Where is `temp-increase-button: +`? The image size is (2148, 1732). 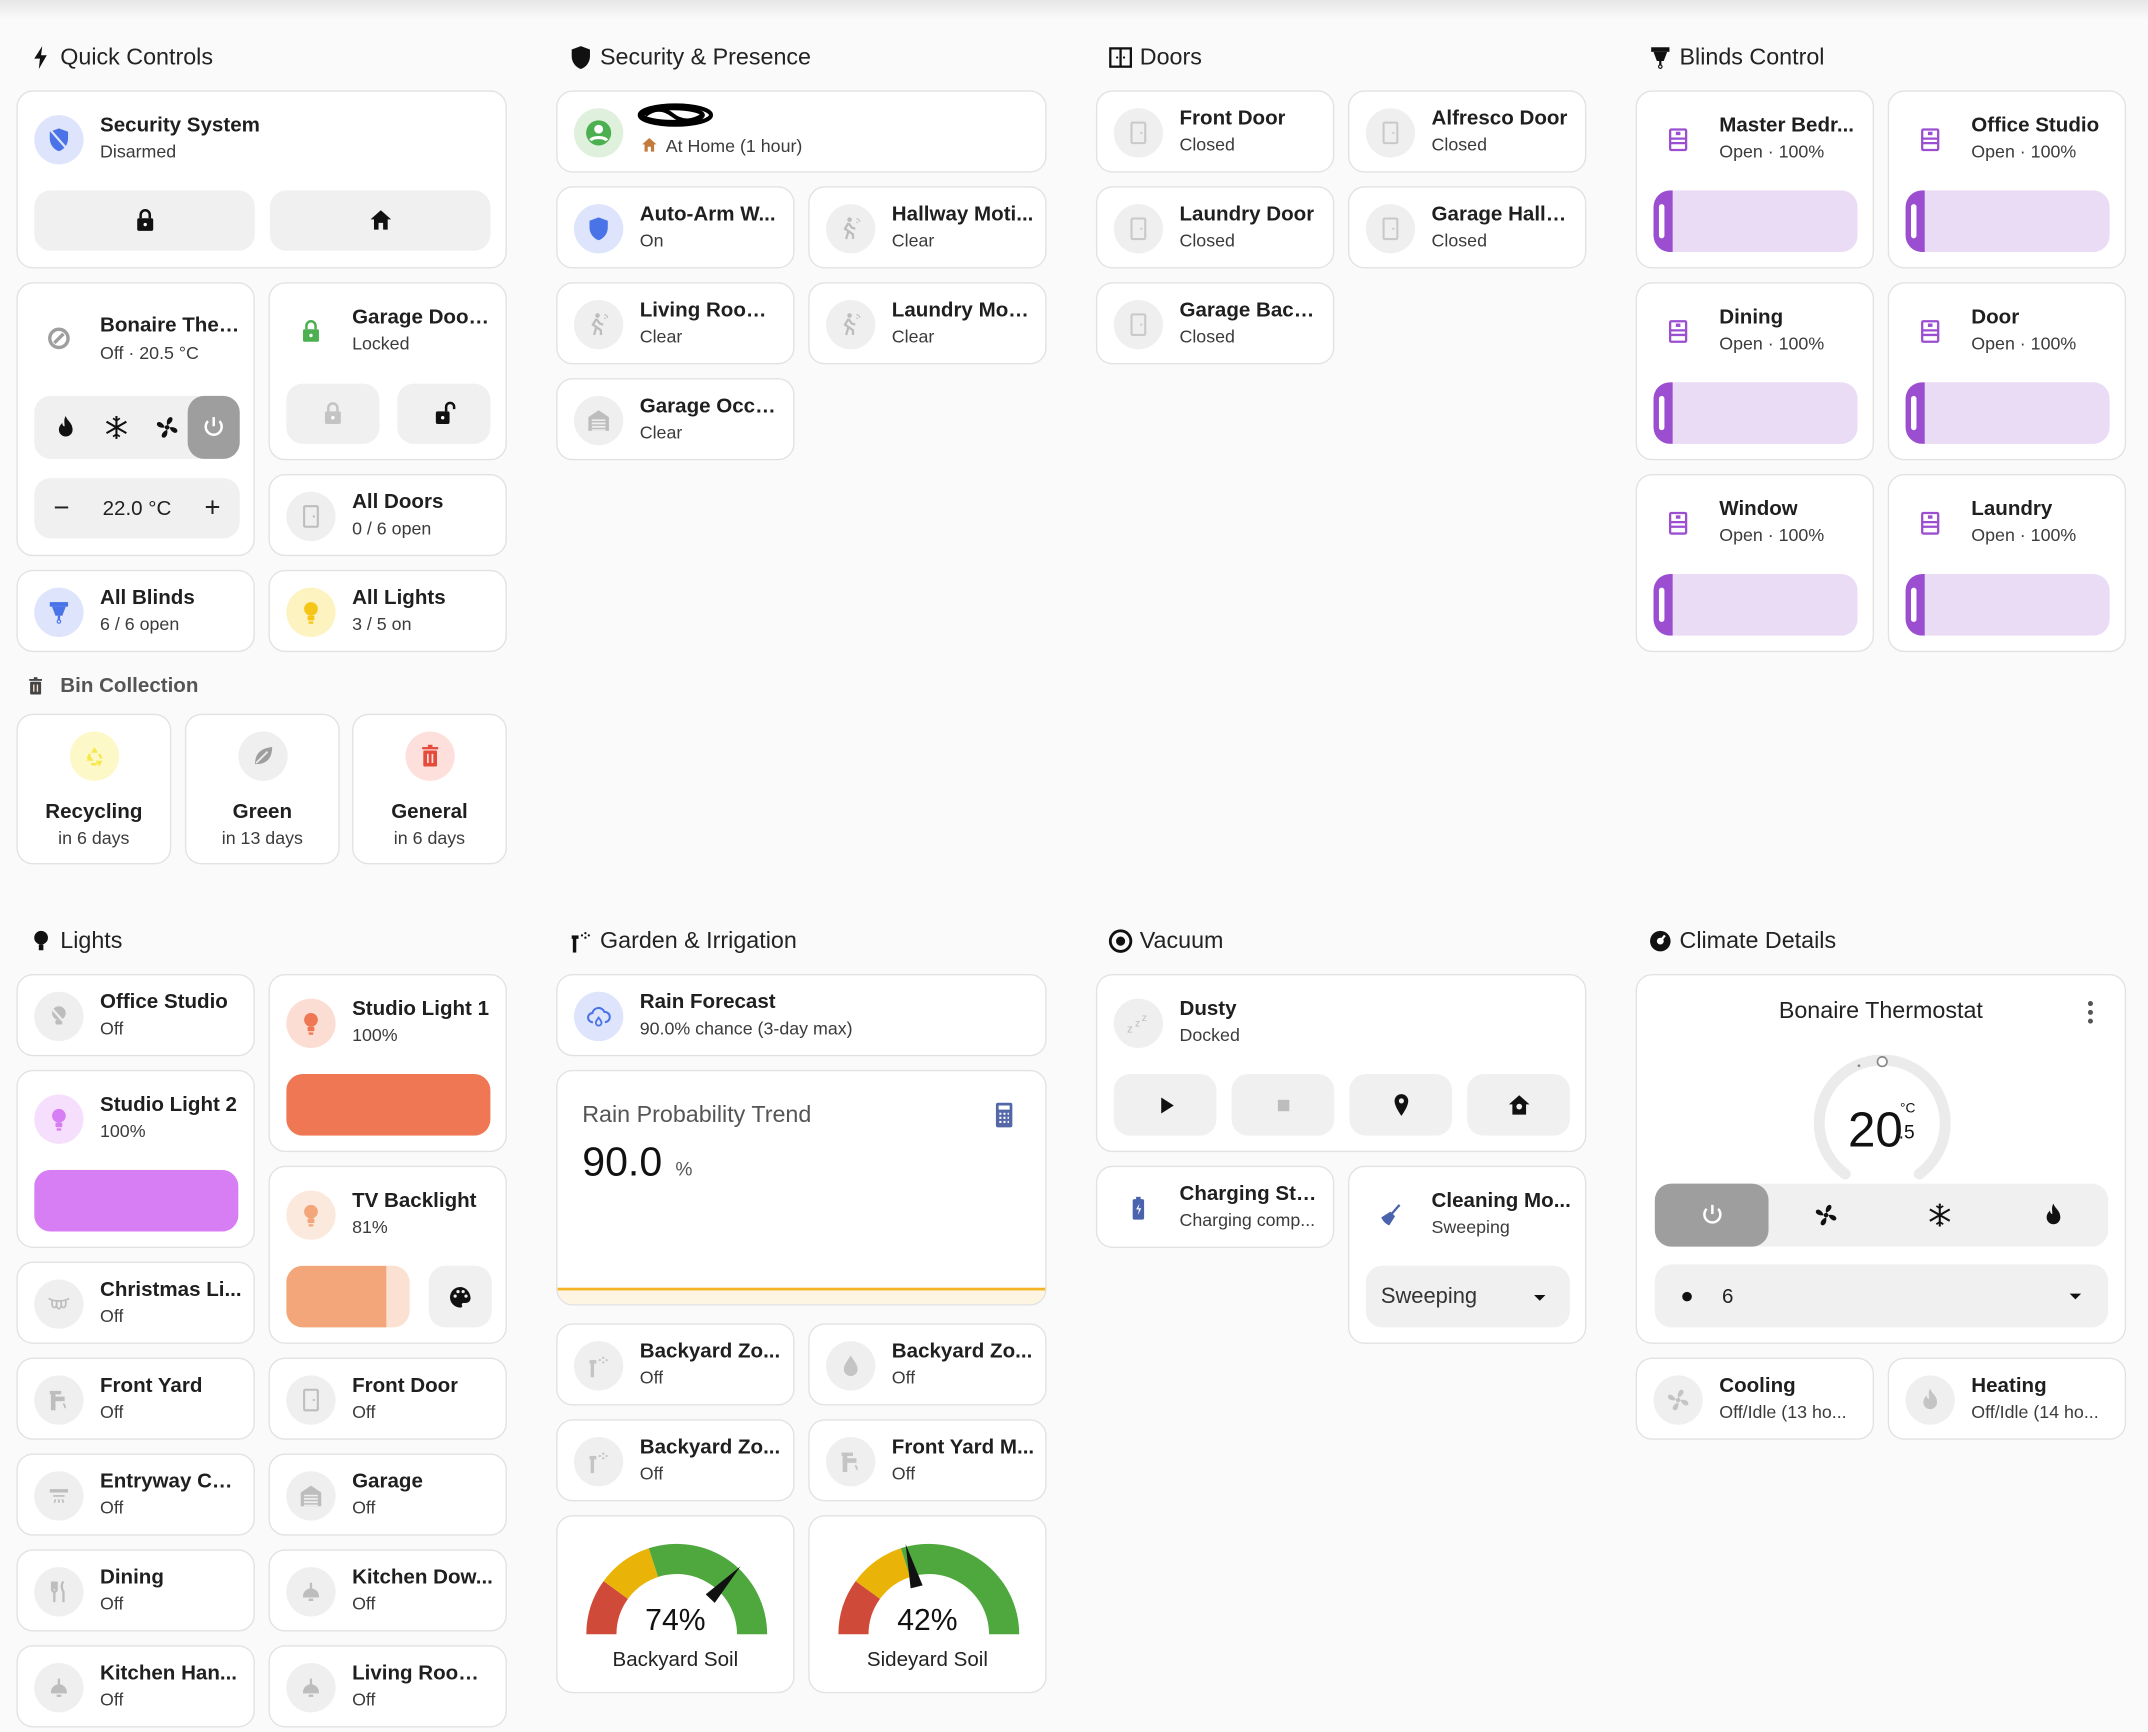 temp-increase-button: + is located at coordinates (212, 507).